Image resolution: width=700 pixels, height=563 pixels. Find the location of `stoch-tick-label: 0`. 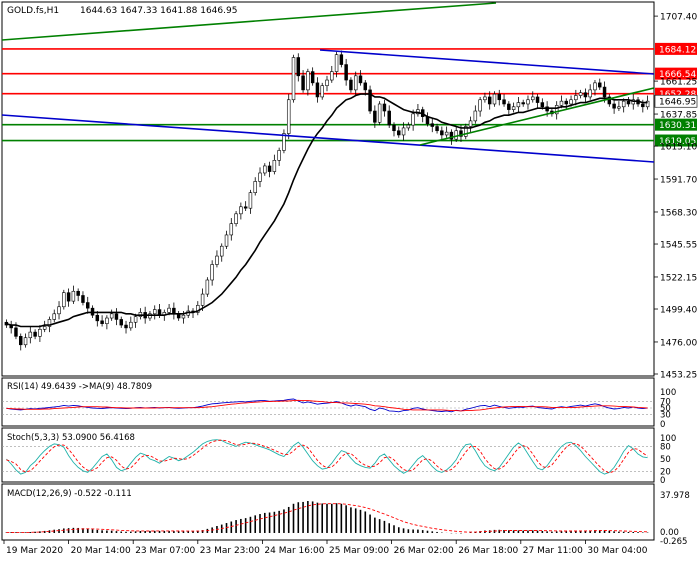

stoch-tick-label: 0 is located at coordinates (662, 481).